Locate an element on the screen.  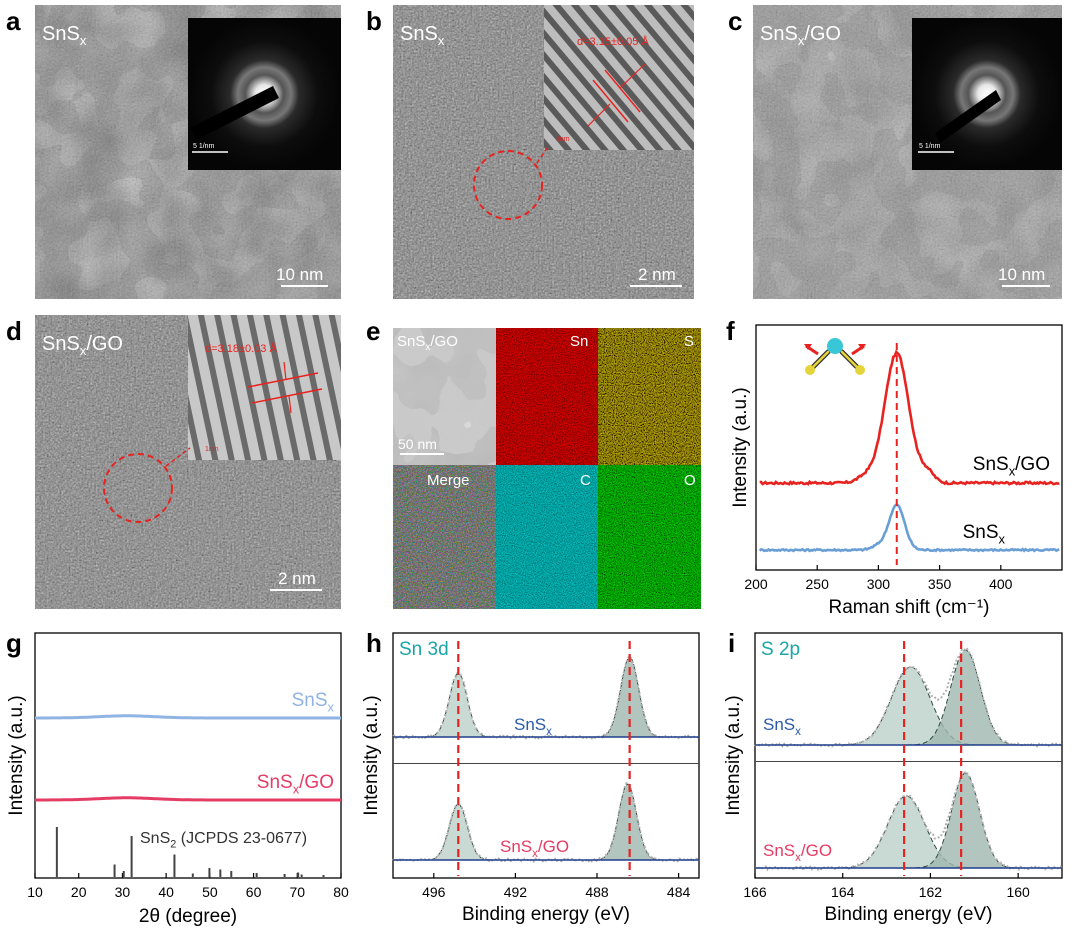
fringe-arrow-d2 is located at coordinates (290, 404).